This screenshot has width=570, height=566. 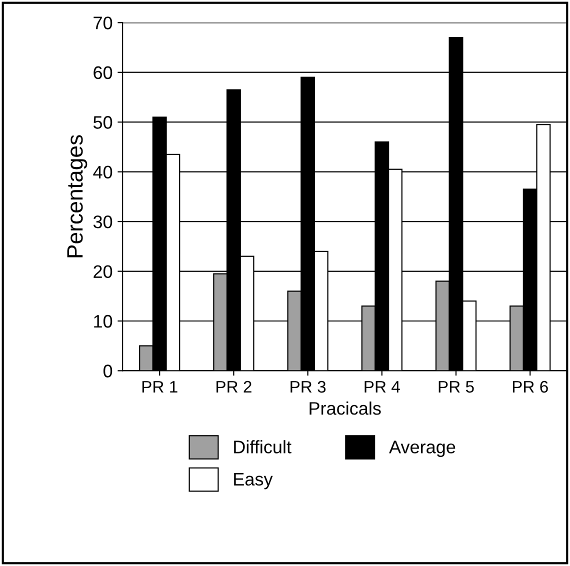 I want to click on legend-label: Difficult, so click(x=263, y=447).